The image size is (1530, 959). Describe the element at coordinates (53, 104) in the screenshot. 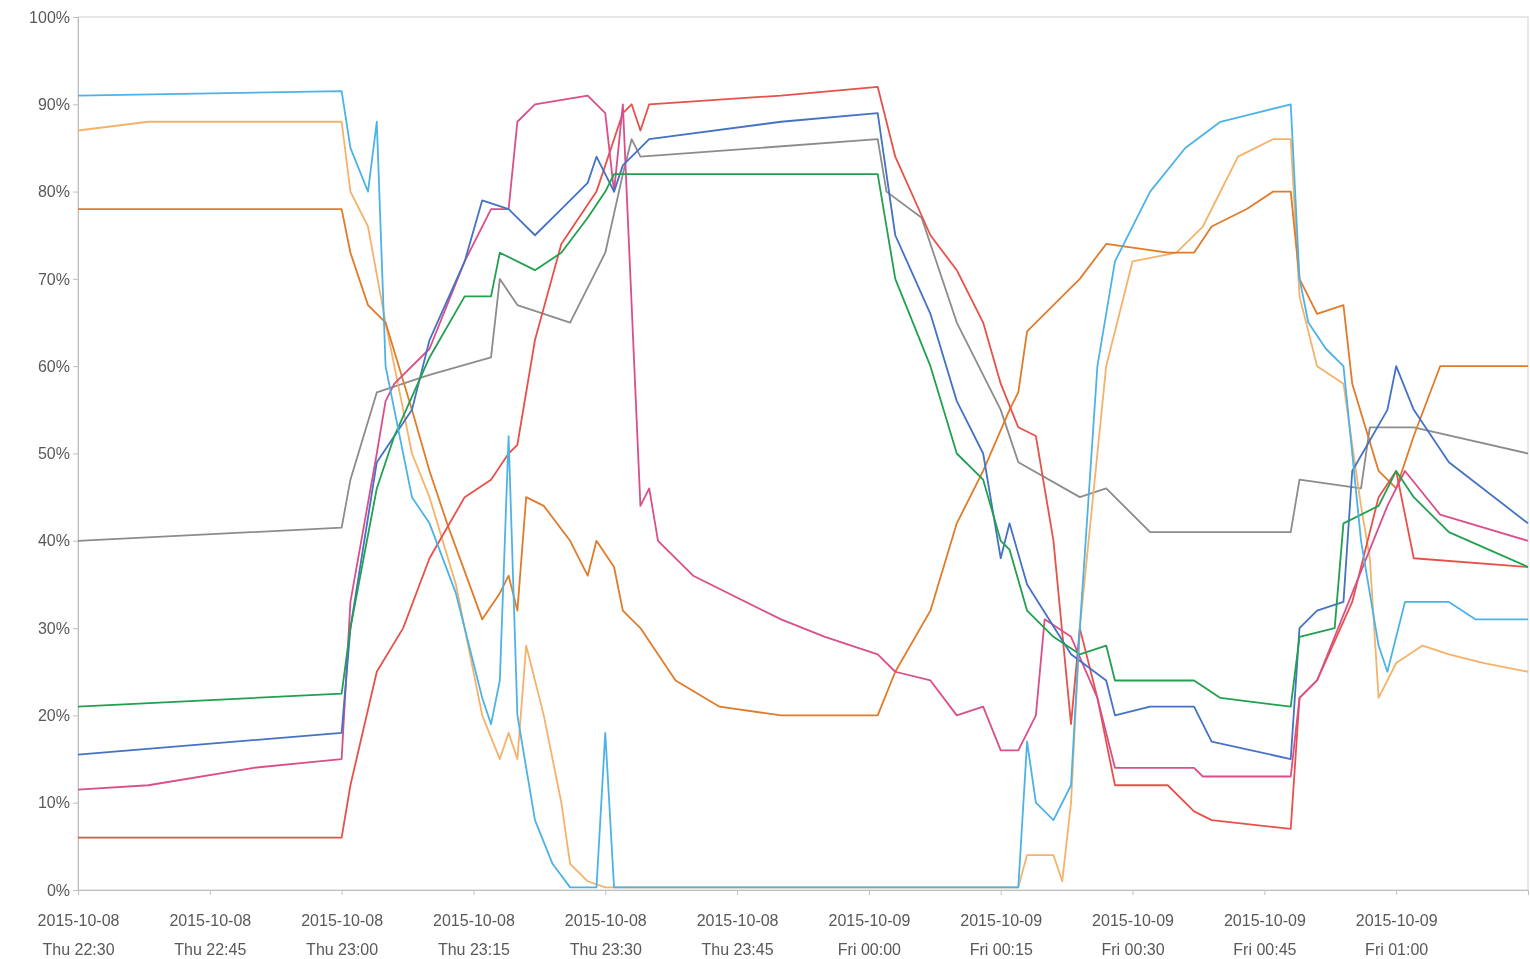

I see `y-tick-label: 90%` at that location.